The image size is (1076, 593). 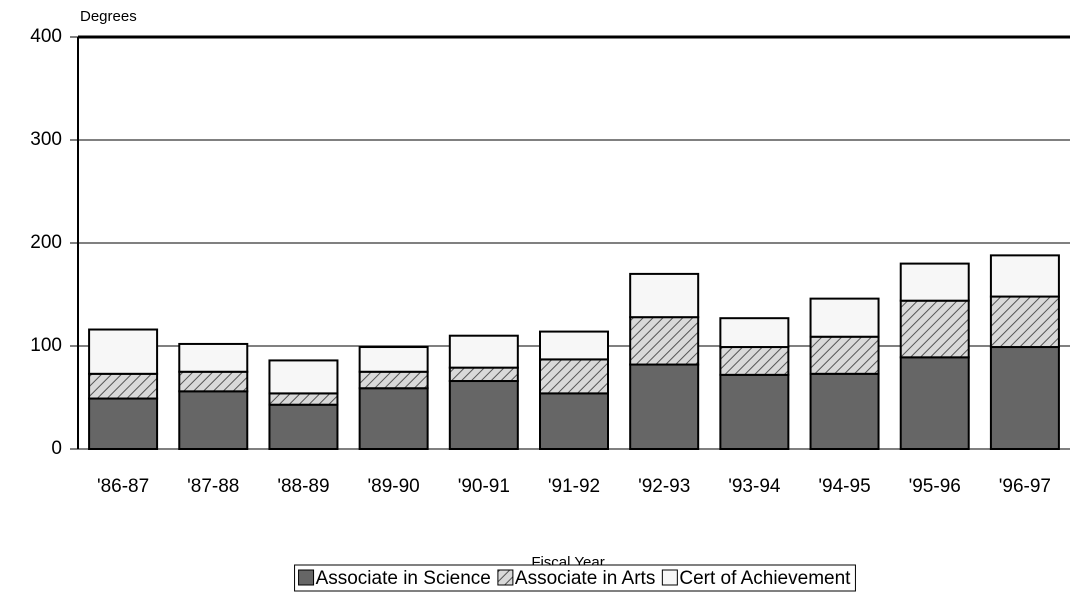 I want to click on y-tick-label: 100, so click(x=46, y=345).